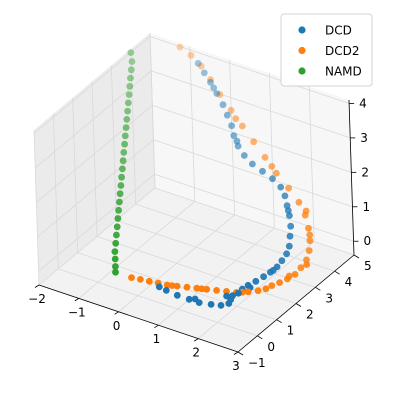 Image resolution: width=403 pixels, height=400 pixels. I want to click on x-tick-label: −2, so click(37, 299).